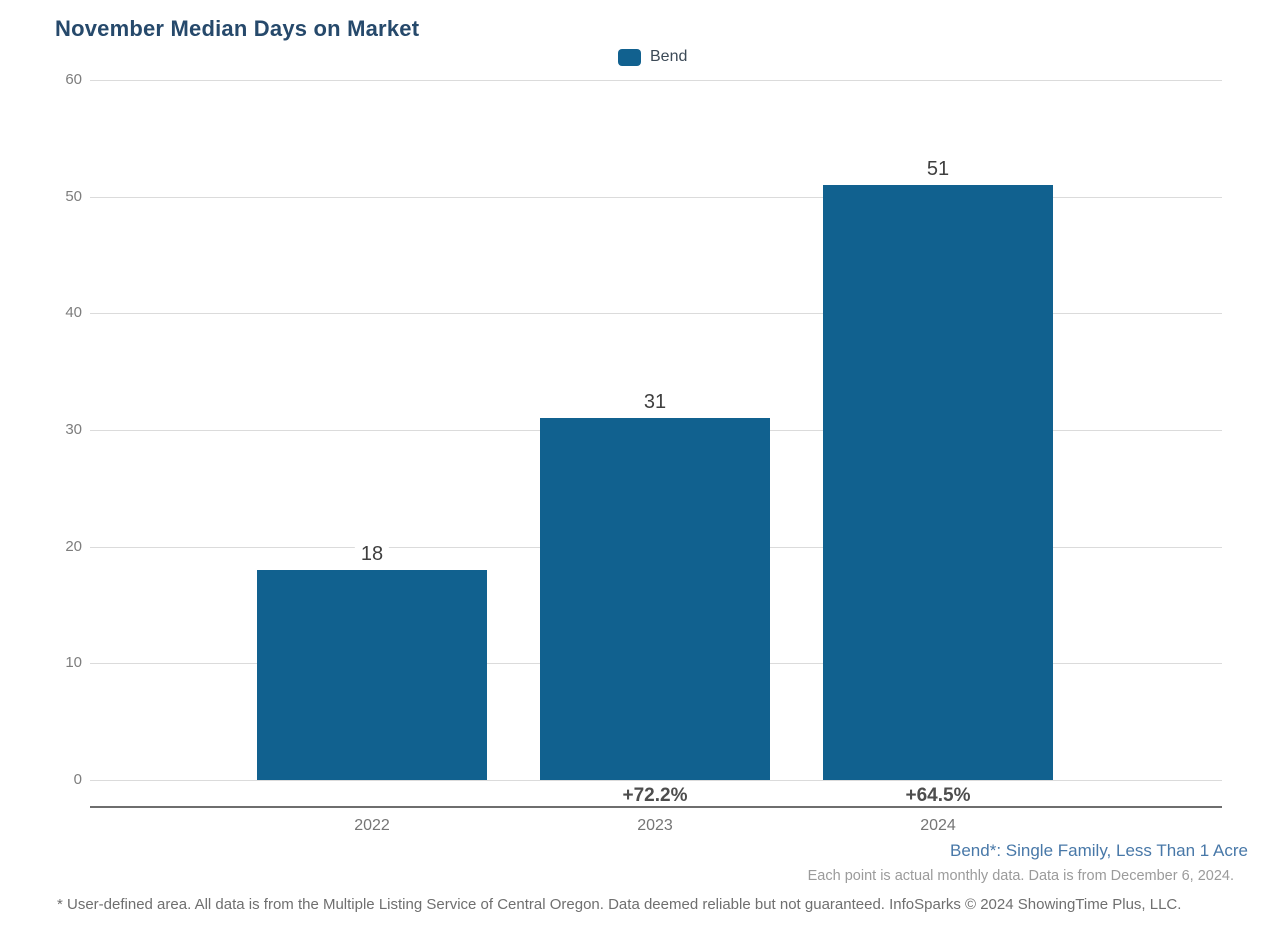 The image size is (1288, 931). I want to click on bar-value-label-2024: 51, so click(938, 169).